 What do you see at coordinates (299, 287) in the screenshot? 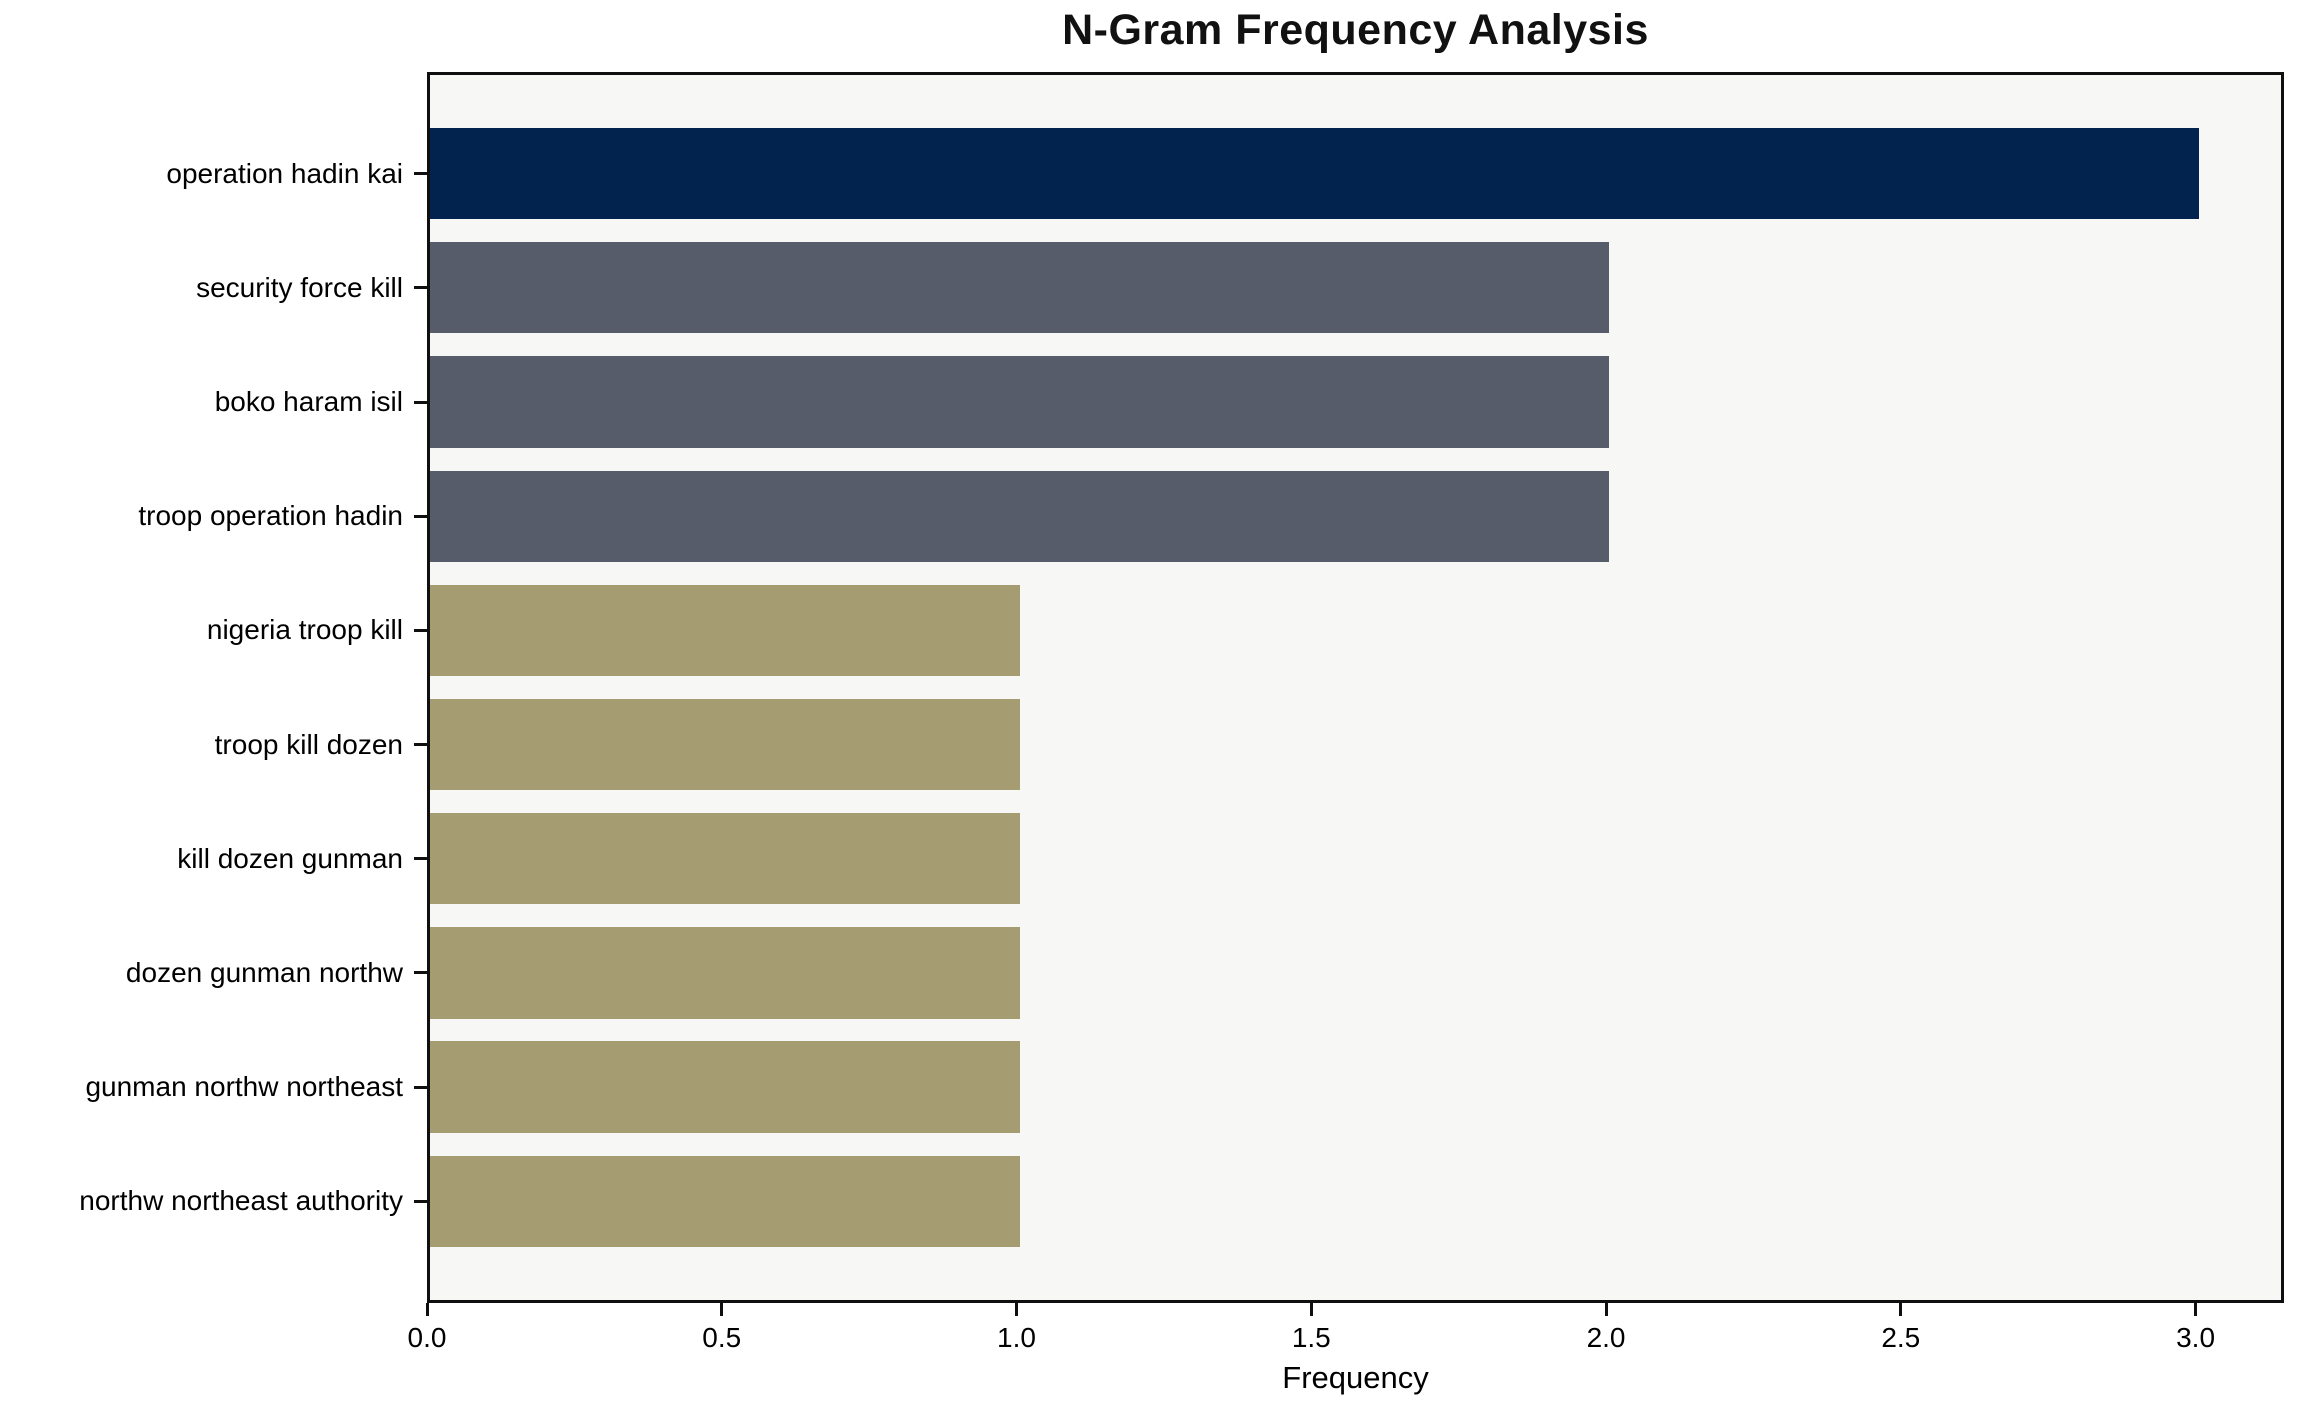
I see `y-tick-label: security force kill` at bounding box center [299, 287].